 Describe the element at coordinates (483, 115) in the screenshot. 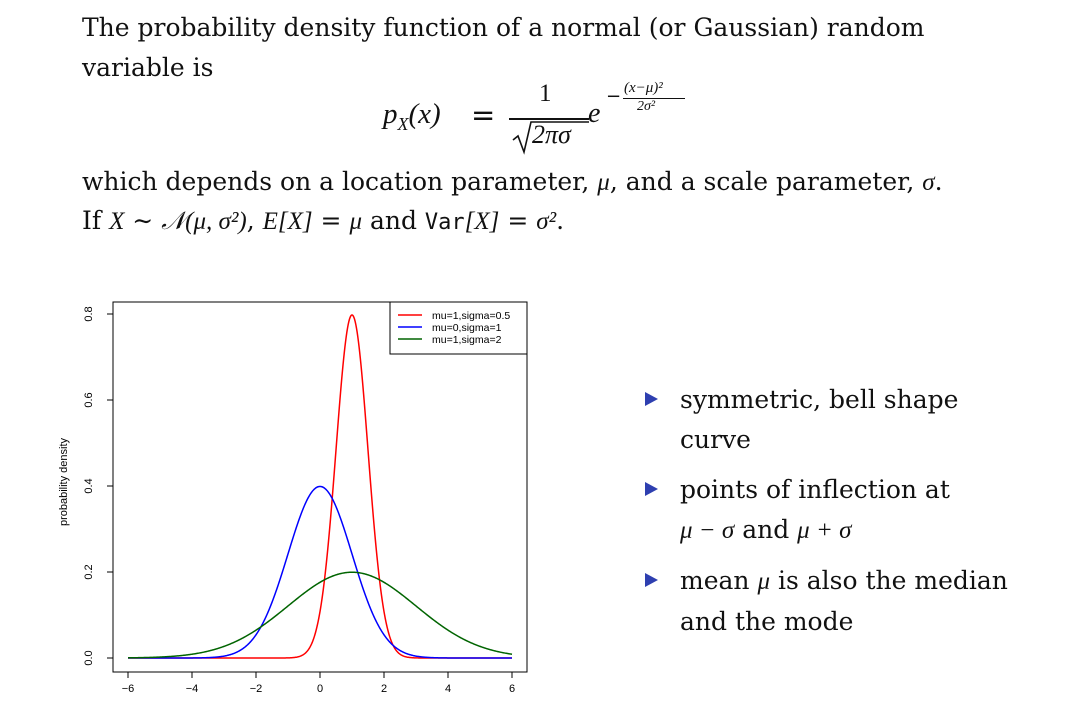

I see `formula-equals: =` at that location.